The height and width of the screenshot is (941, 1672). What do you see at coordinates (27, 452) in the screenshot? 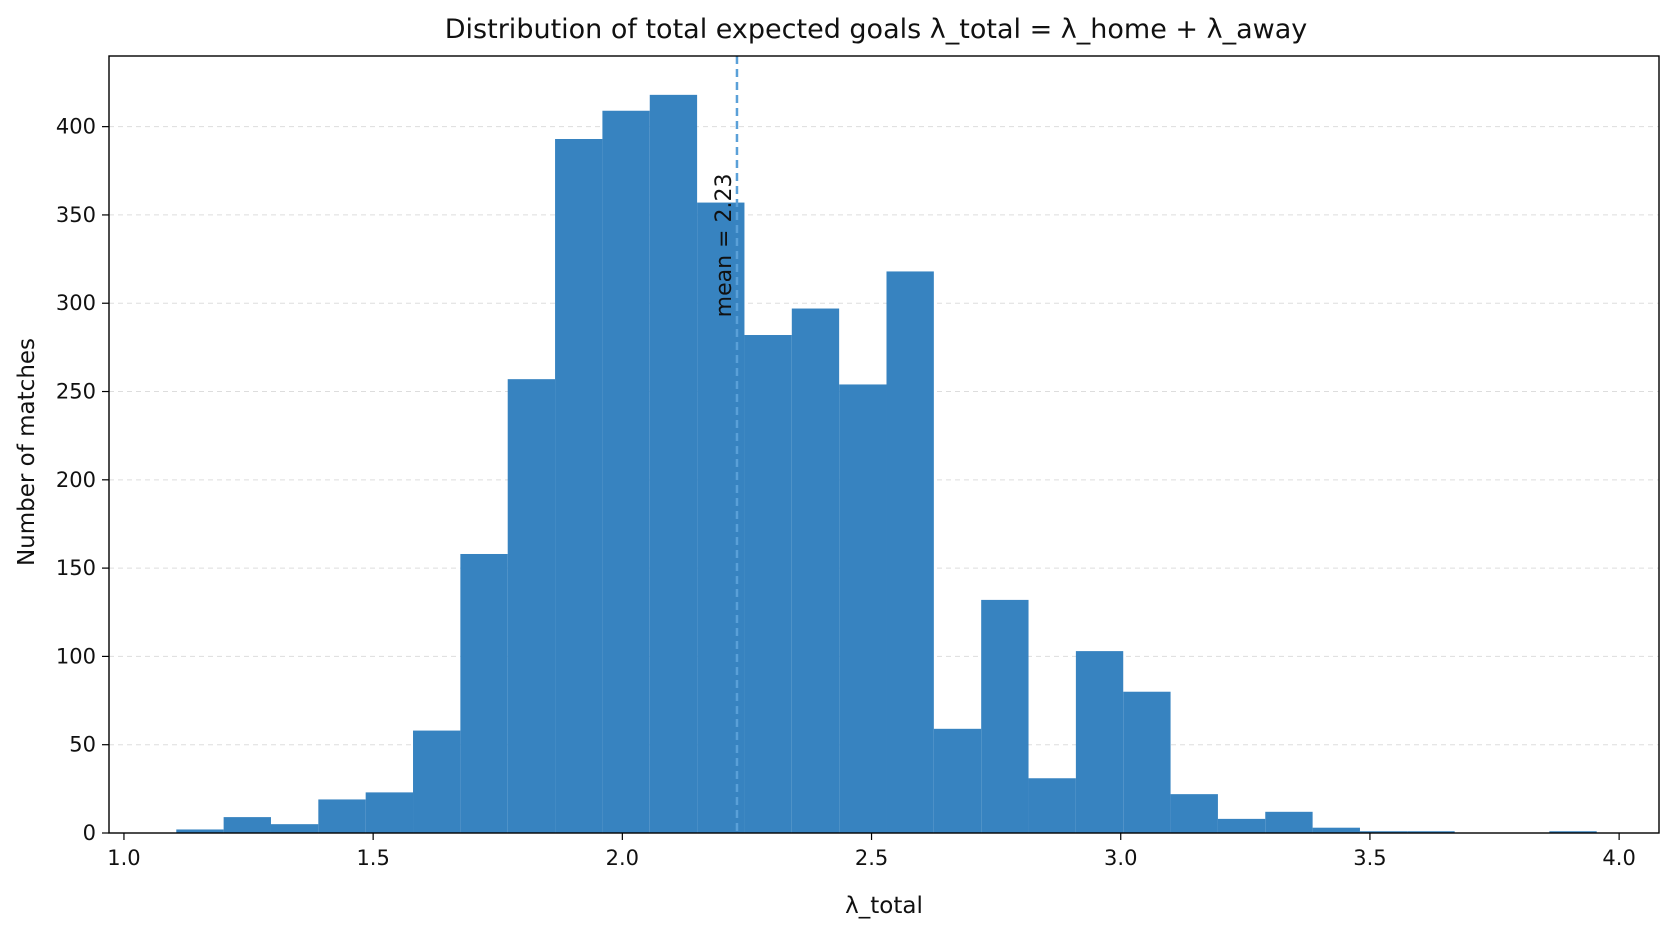
I see `y-axis-label: Number of matches` at bounding box center [27, 452].